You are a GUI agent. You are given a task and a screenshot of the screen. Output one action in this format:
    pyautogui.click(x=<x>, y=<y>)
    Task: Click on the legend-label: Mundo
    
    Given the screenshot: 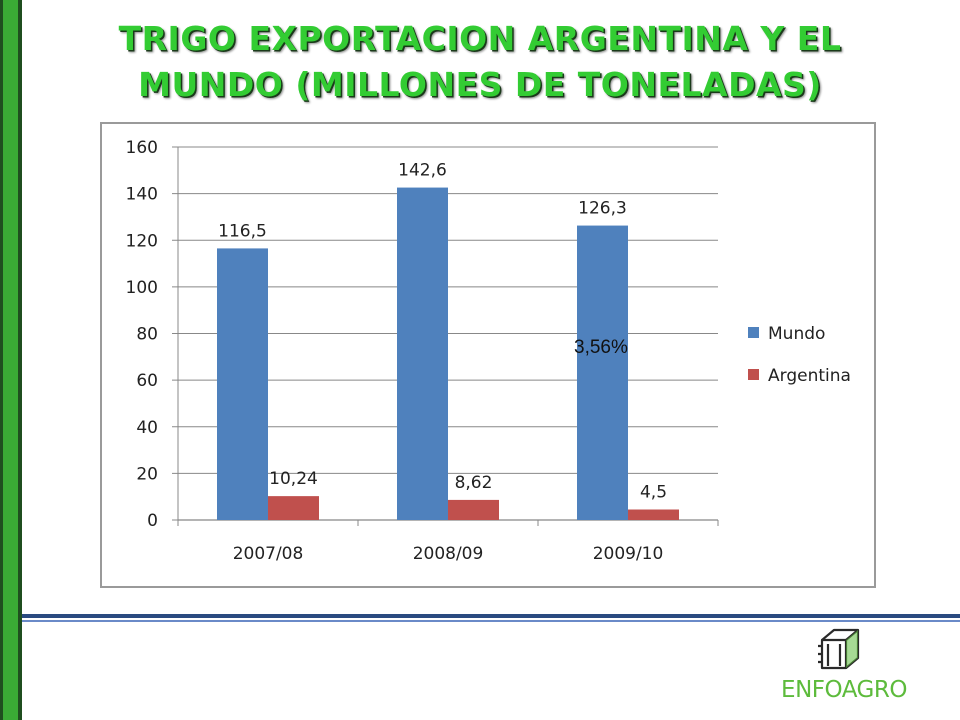 What is the action you would take?
    pyautogui.click(x=796, y=334)
    